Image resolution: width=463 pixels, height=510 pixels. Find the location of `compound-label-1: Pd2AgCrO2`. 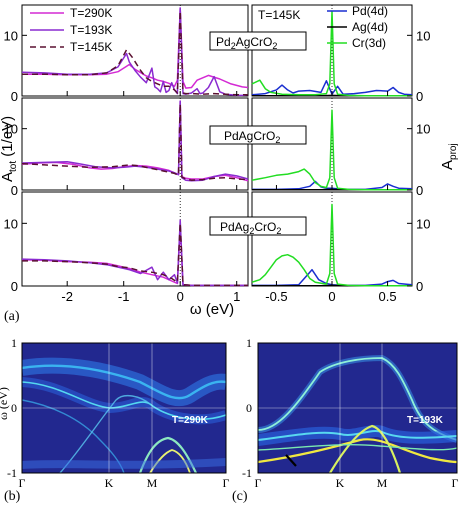

compound-label-1: Pd2AgCrO2 is located at coordinates (258, 41).